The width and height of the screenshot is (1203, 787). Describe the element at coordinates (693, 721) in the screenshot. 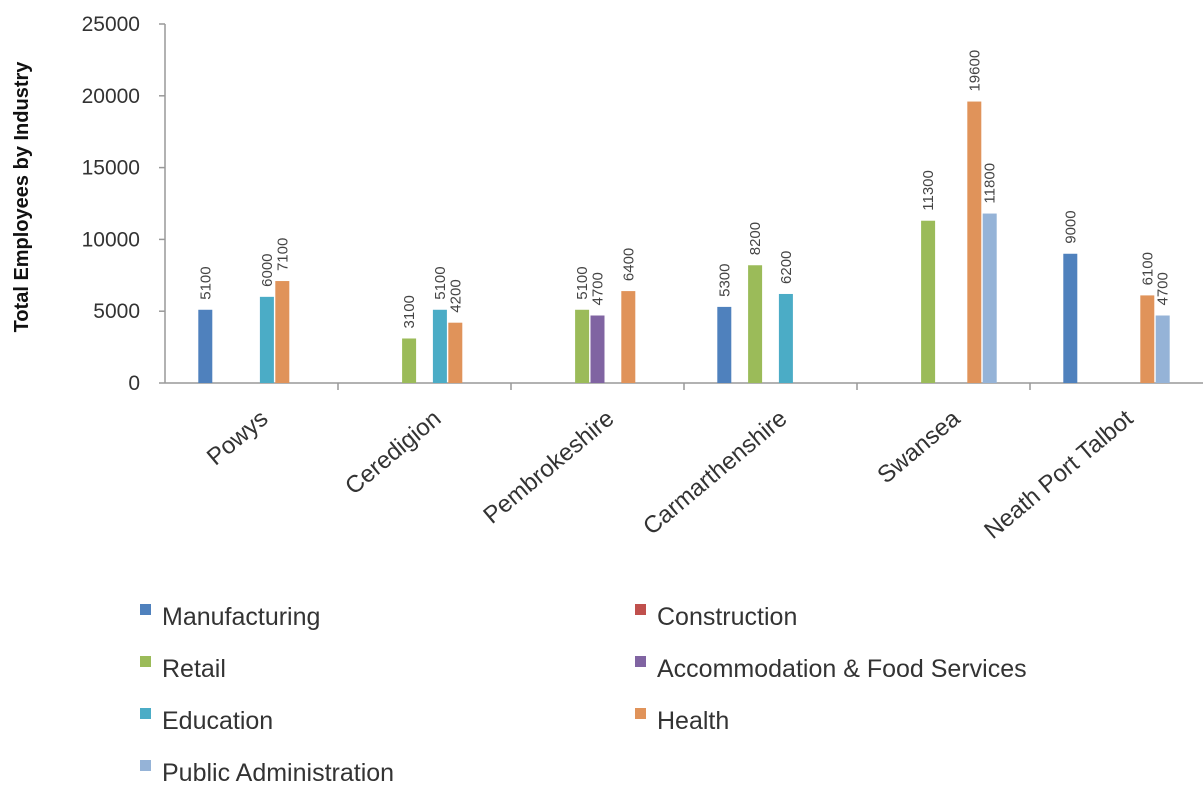

I see `legend-label: Health` at that location.